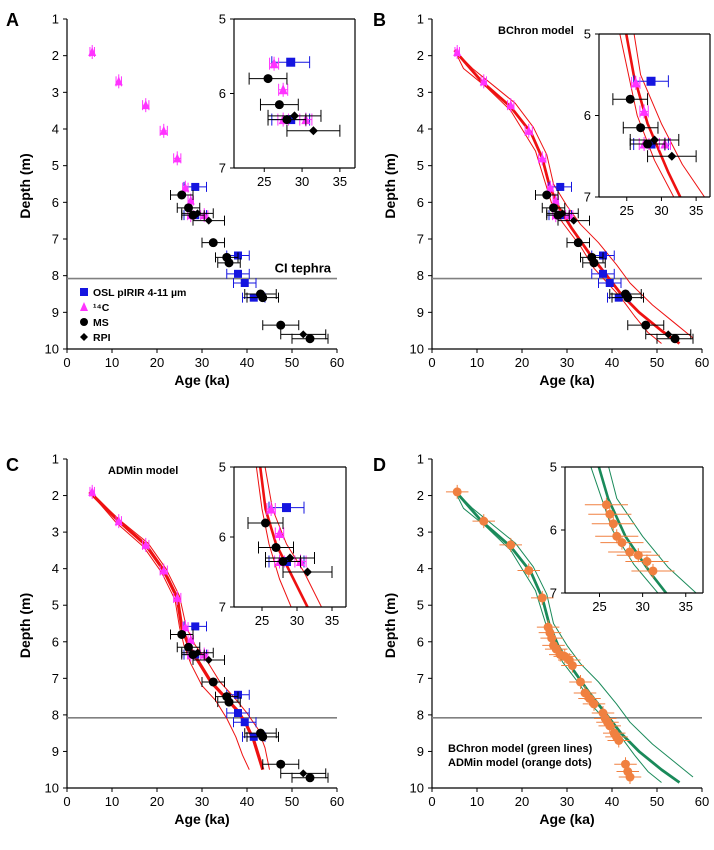 The width and height of the screenshot is (714, 850). Describe the element at coordinates (390, 625) in the screenshot. I see `y-axis-label: Depth (m)` at that location.